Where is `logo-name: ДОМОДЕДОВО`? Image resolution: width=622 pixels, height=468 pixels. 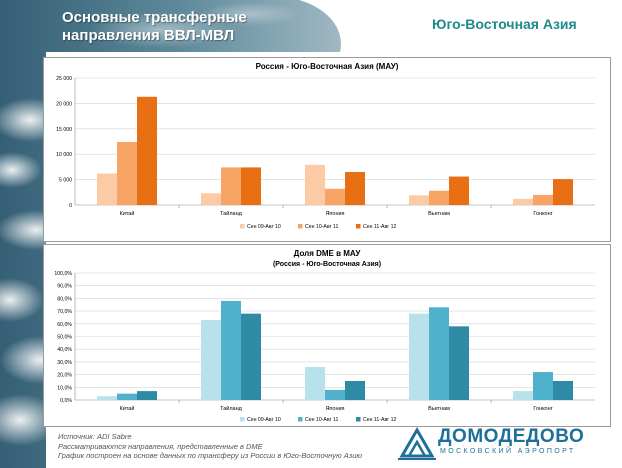 logo-name: ДОМОДЕДОВО is located at coordinates (511, 436).